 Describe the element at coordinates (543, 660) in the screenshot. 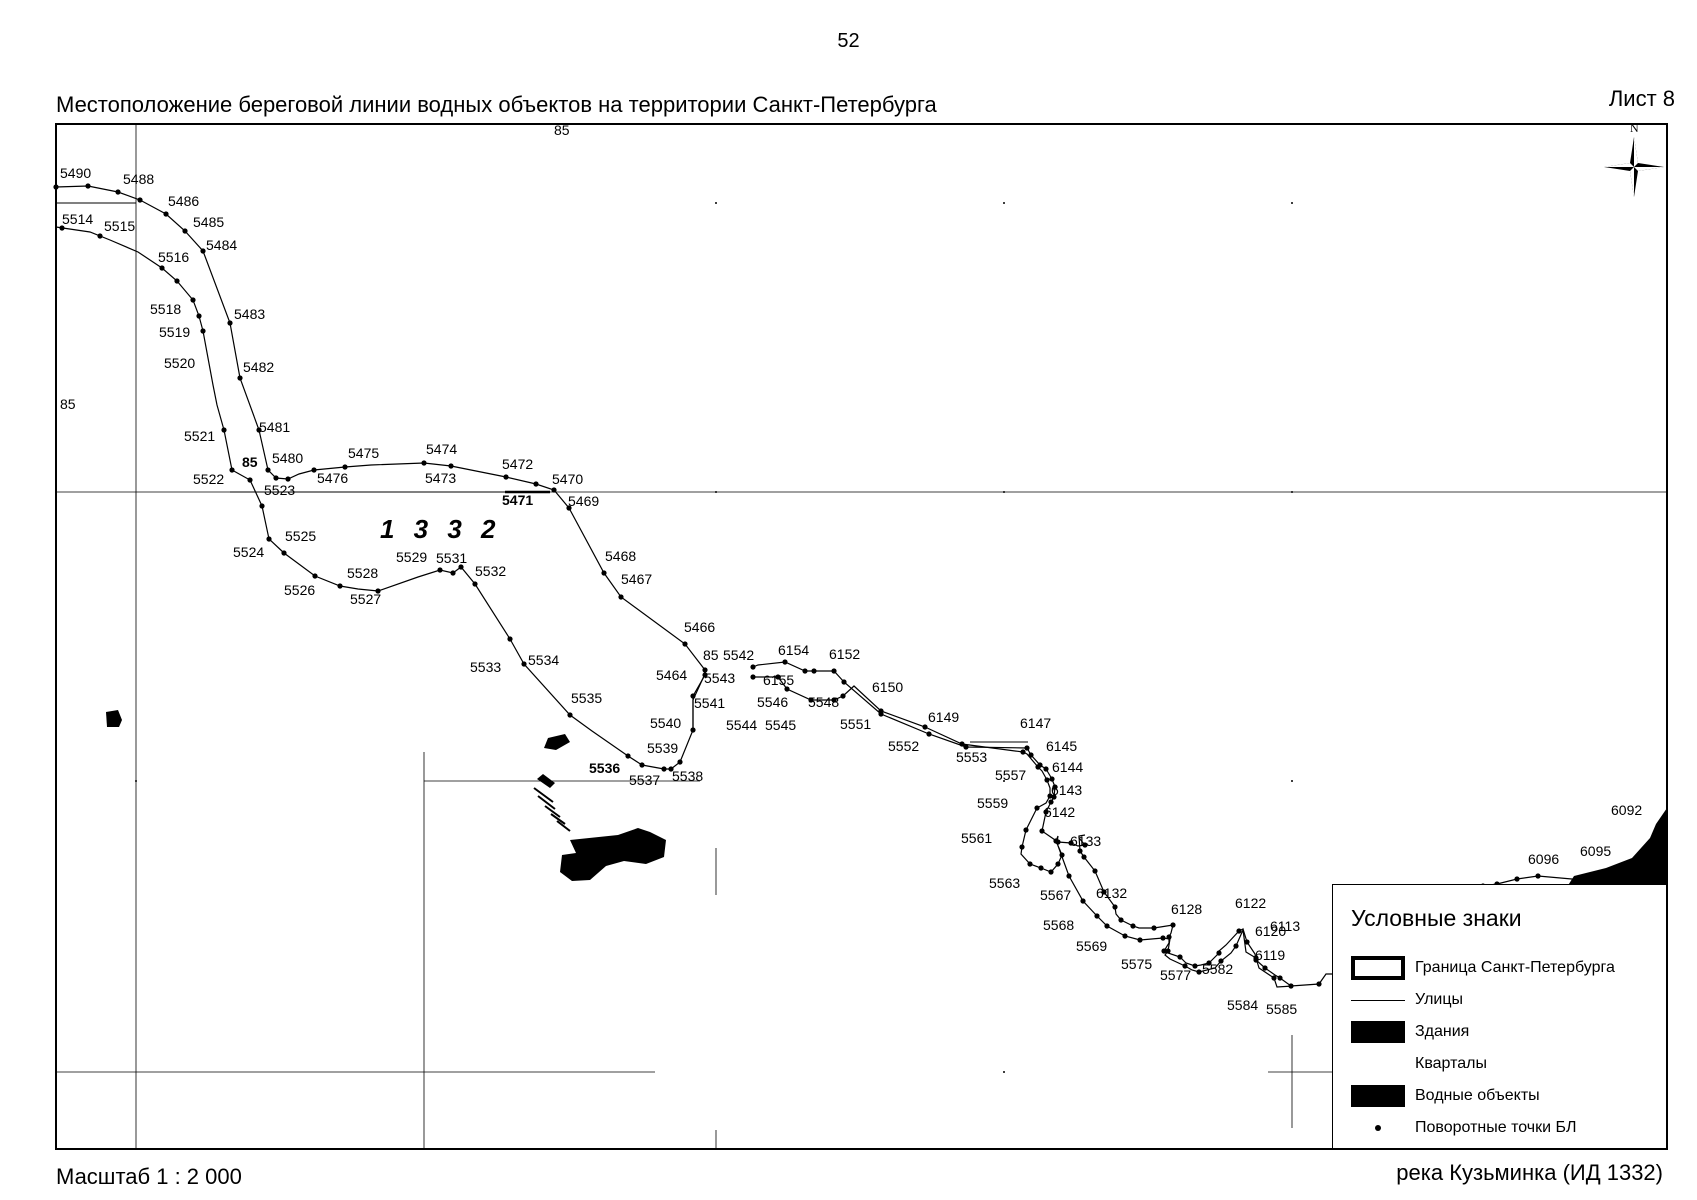

I see `point-label: 5534` at that location.